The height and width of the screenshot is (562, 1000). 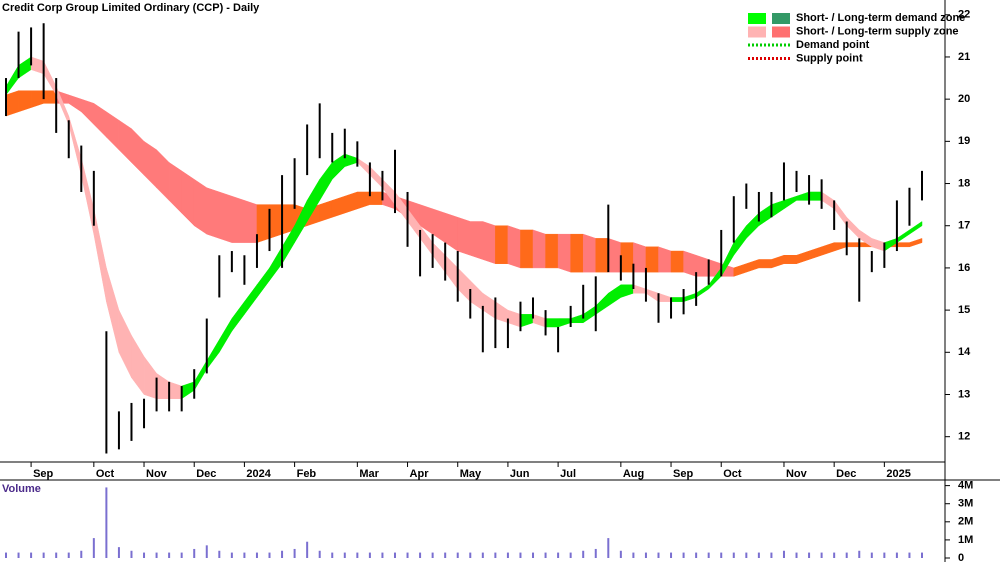 I want to click on y-tick-label: 17, so click(x=964, y=226).